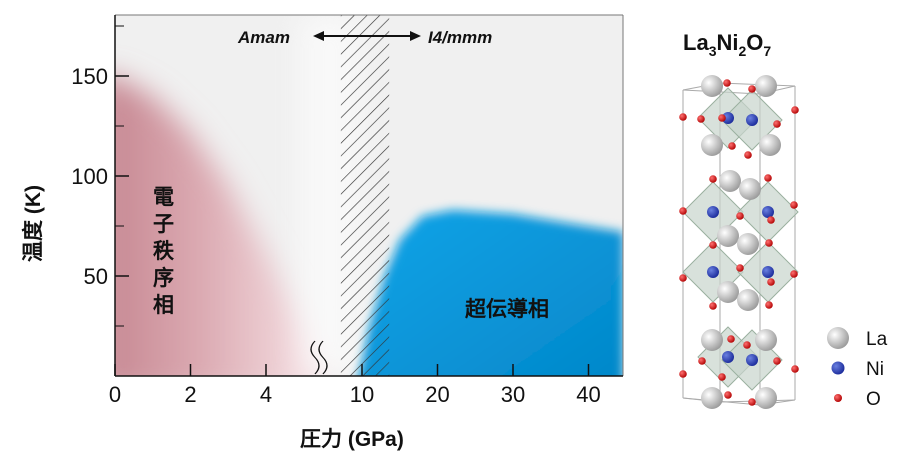  Describe the element at coordinates (266, 394) in the screenshot. I see `x-tick-label: 4` at that location.